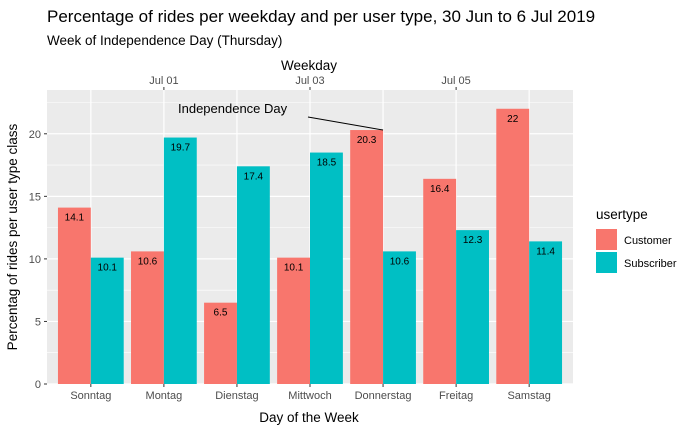 This screenshot has height=432, width=700. Describe the element at coordinates (12, 236) in the screenshot. I see `y-axis-title: Percentag of rides per user type class` at that location.